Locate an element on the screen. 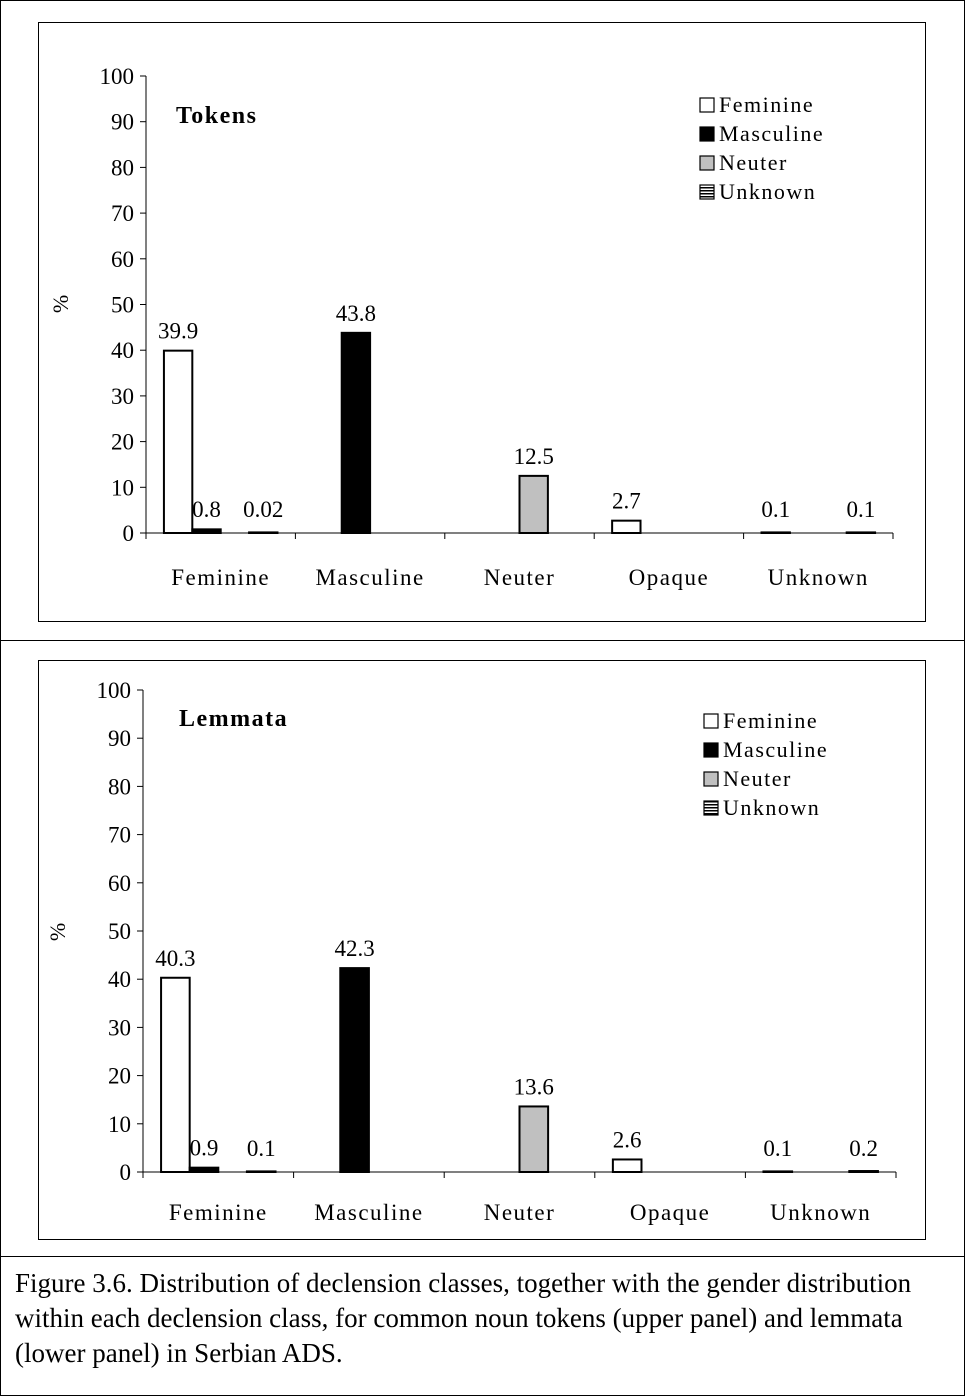 This screenshot has height=1396, width=965. panel-label: Tokens is located at coordinates (217, 116).